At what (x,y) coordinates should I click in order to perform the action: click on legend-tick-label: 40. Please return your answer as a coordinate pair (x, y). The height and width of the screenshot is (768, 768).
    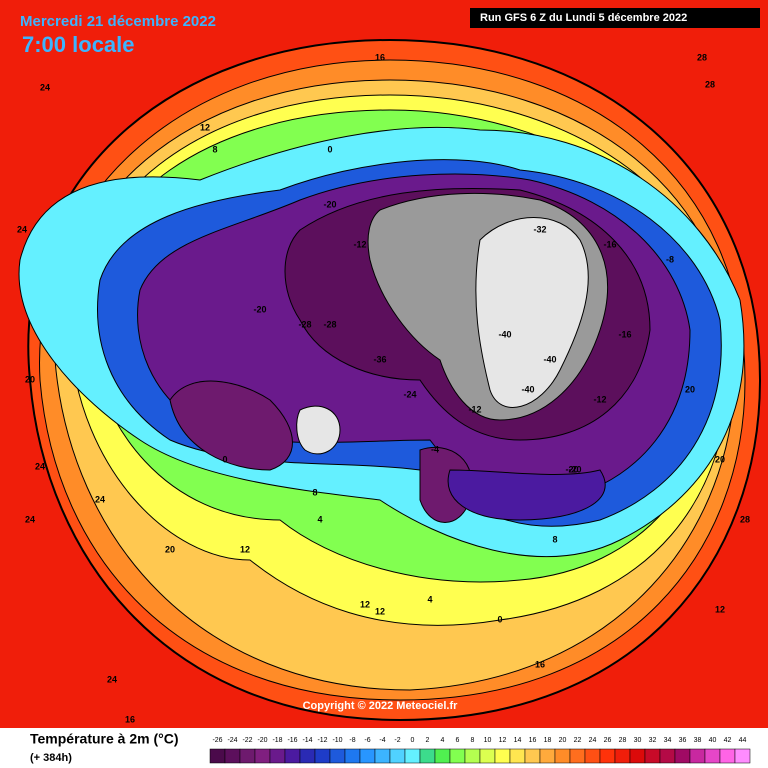
    Looking at the image, I should click on (713, 740).